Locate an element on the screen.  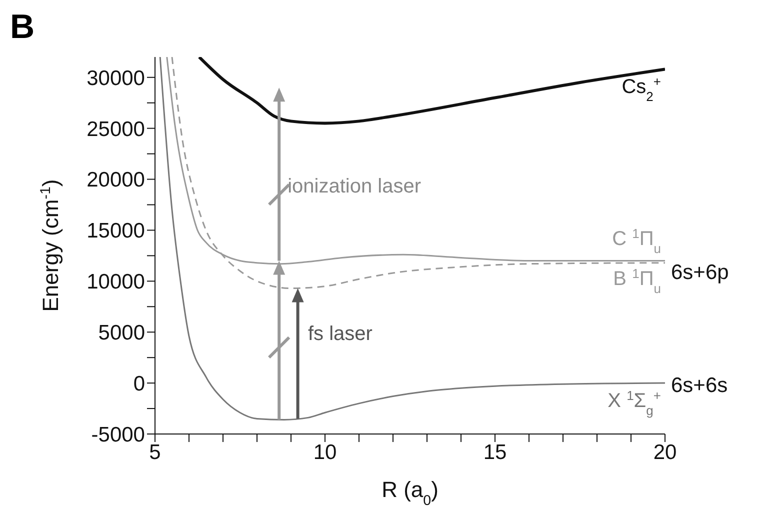
y-tick-label: 15000 is located at coordinates (115, 231).